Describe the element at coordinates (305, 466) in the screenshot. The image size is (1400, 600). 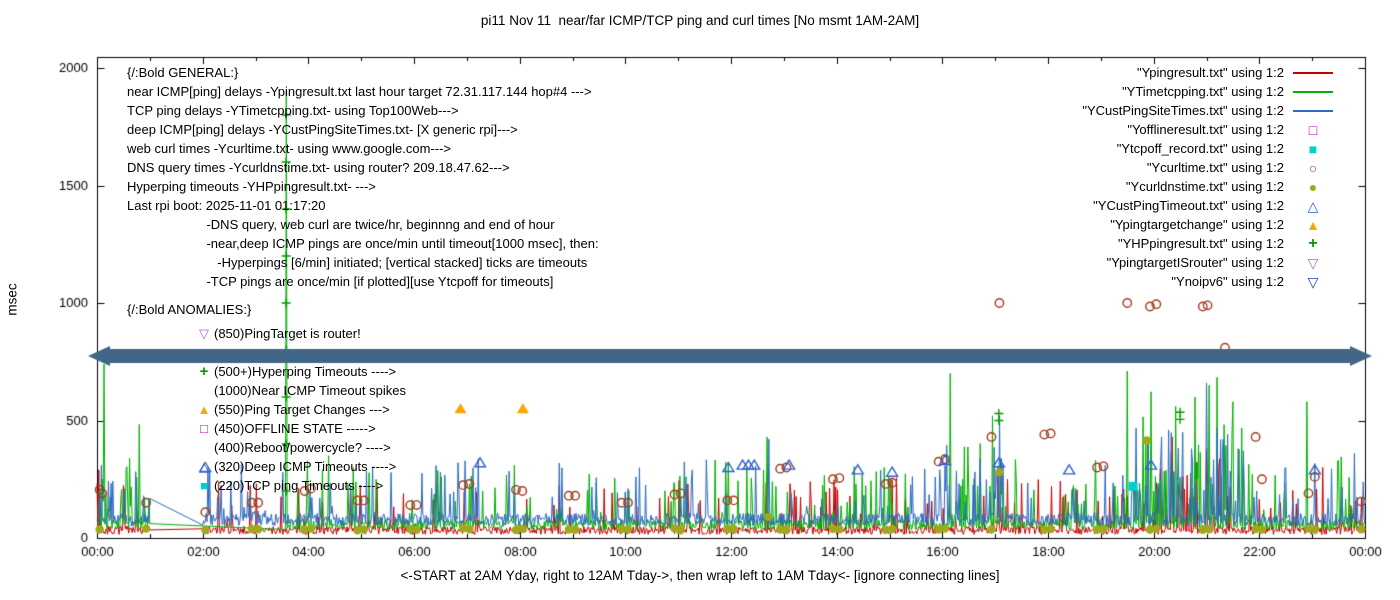
I see `anomaly-text: (320)Deep ICMP Timeouts ---->` at that location.